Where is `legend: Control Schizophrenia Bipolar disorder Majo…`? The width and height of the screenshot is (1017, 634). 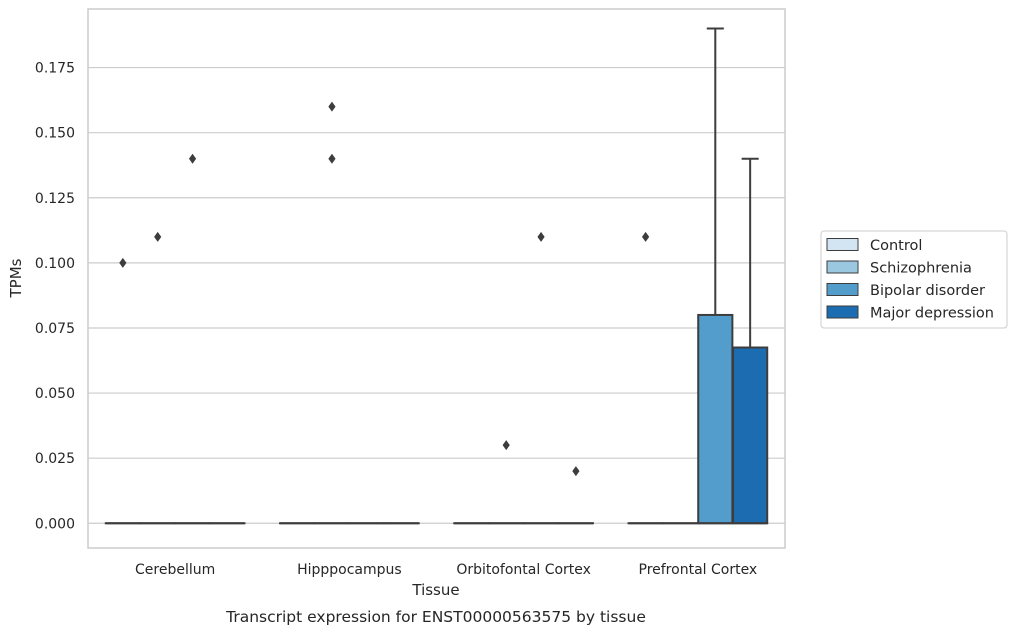
legend: Control Schizophrenia Bipolar disorder Majo… is located at coordinates (914, 279).